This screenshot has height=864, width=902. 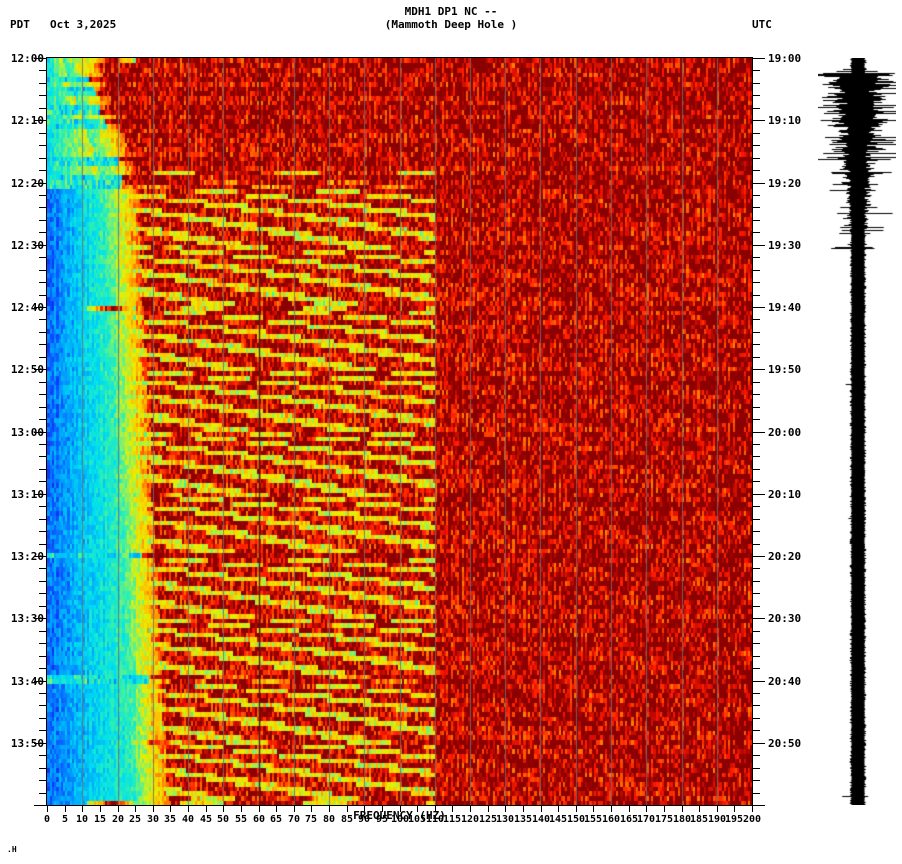 I want to click on x-axis-tick-label: 185, so click(x=699, y=819).